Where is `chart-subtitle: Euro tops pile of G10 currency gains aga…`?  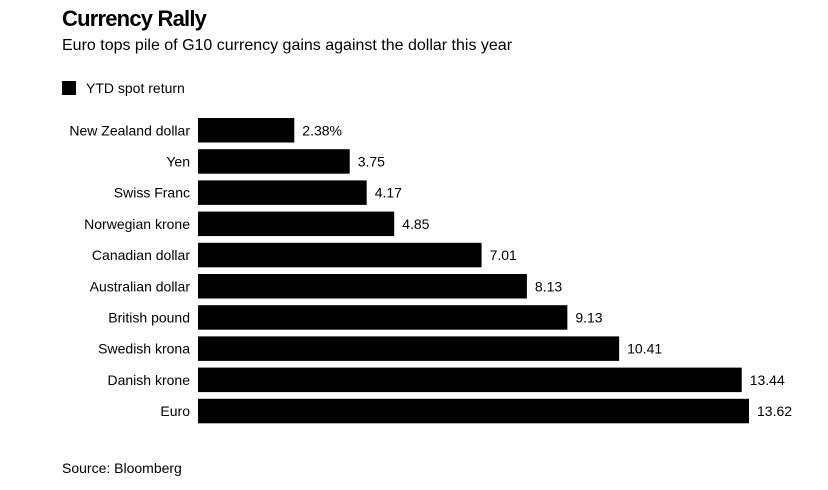
chart-subtitle: Euro tops pile of G10 currency gains aga… is located at coordinates (287, 45).